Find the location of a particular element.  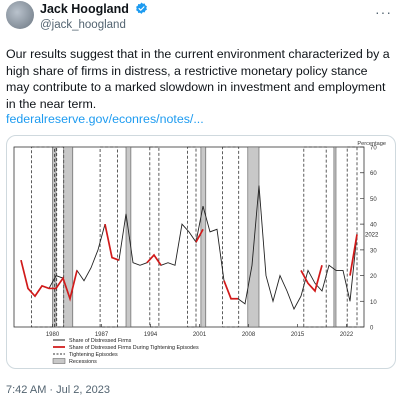

x-tick-label: 2015 is located at coordinates (298, 335).